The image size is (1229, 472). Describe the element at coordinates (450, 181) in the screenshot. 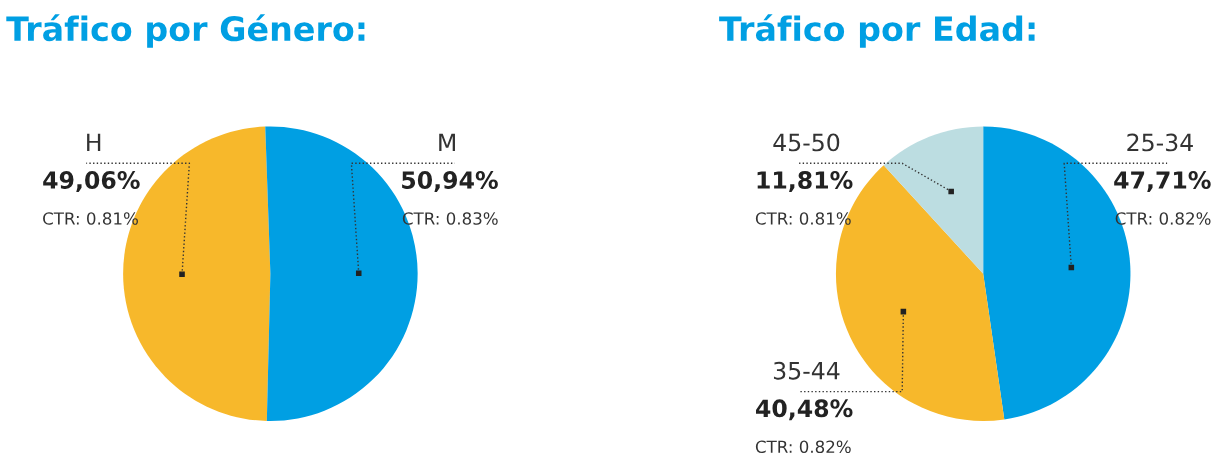

I see `data-label: 50,94%` at that location.